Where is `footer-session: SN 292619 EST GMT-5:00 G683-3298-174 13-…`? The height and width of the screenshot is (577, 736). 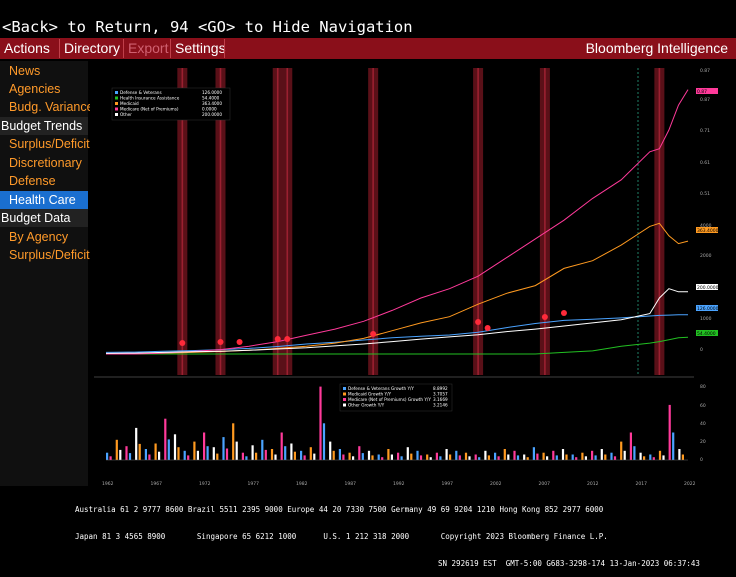
footer-session: SN 292619 EST GMT-5:00 G683-3298-174 13-… is located at coordinates (569, 563).